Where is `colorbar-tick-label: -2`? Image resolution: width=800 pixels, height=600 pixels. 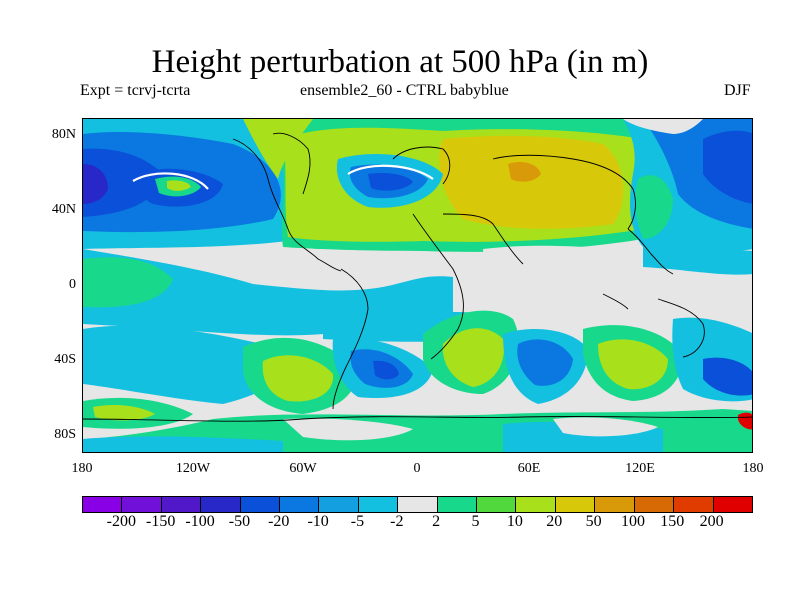
colorbar-tick-label: -2 is located at coordinates (397, 521).